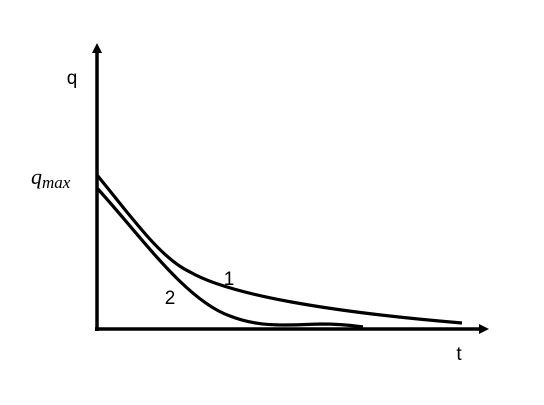 The width and height of the screenshot is (544, 405). I want to click on x-axis-label: t, so click(459, 354).